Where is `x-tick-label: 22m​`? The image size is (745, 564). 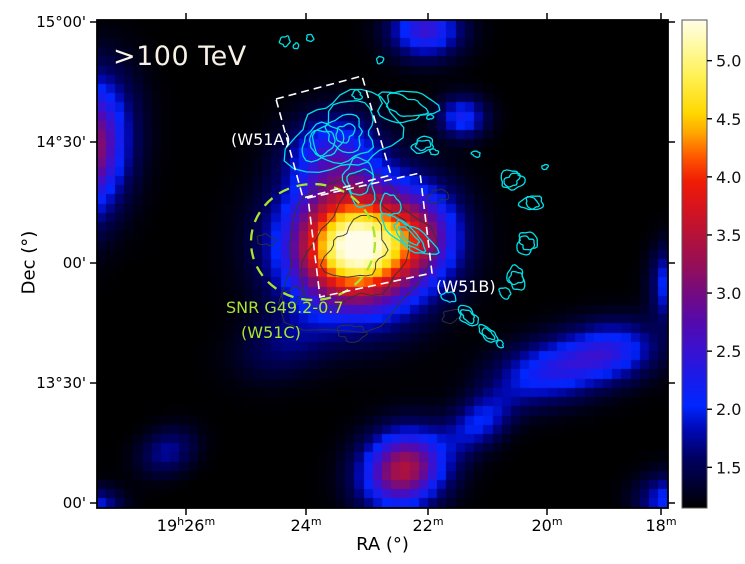
x-tick-label: 22m​ is located at coordinates (427, 525).